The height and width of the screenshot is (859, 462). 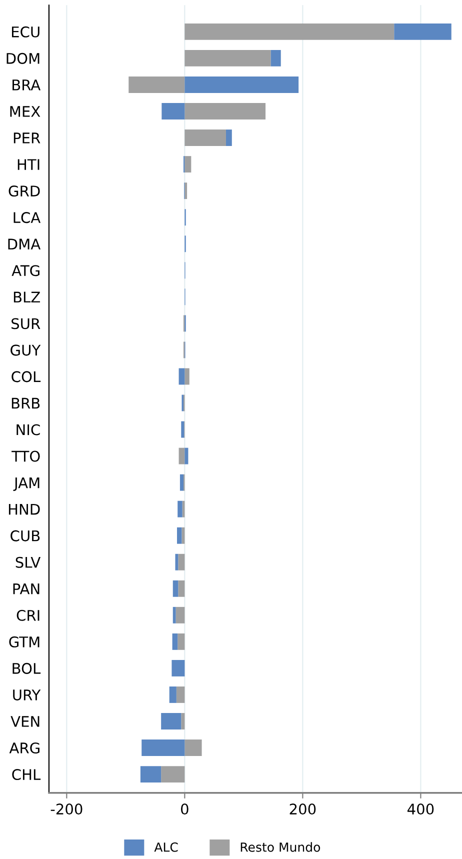 I want to click on y-tick-label: GUY, so click(x=25, y=350).